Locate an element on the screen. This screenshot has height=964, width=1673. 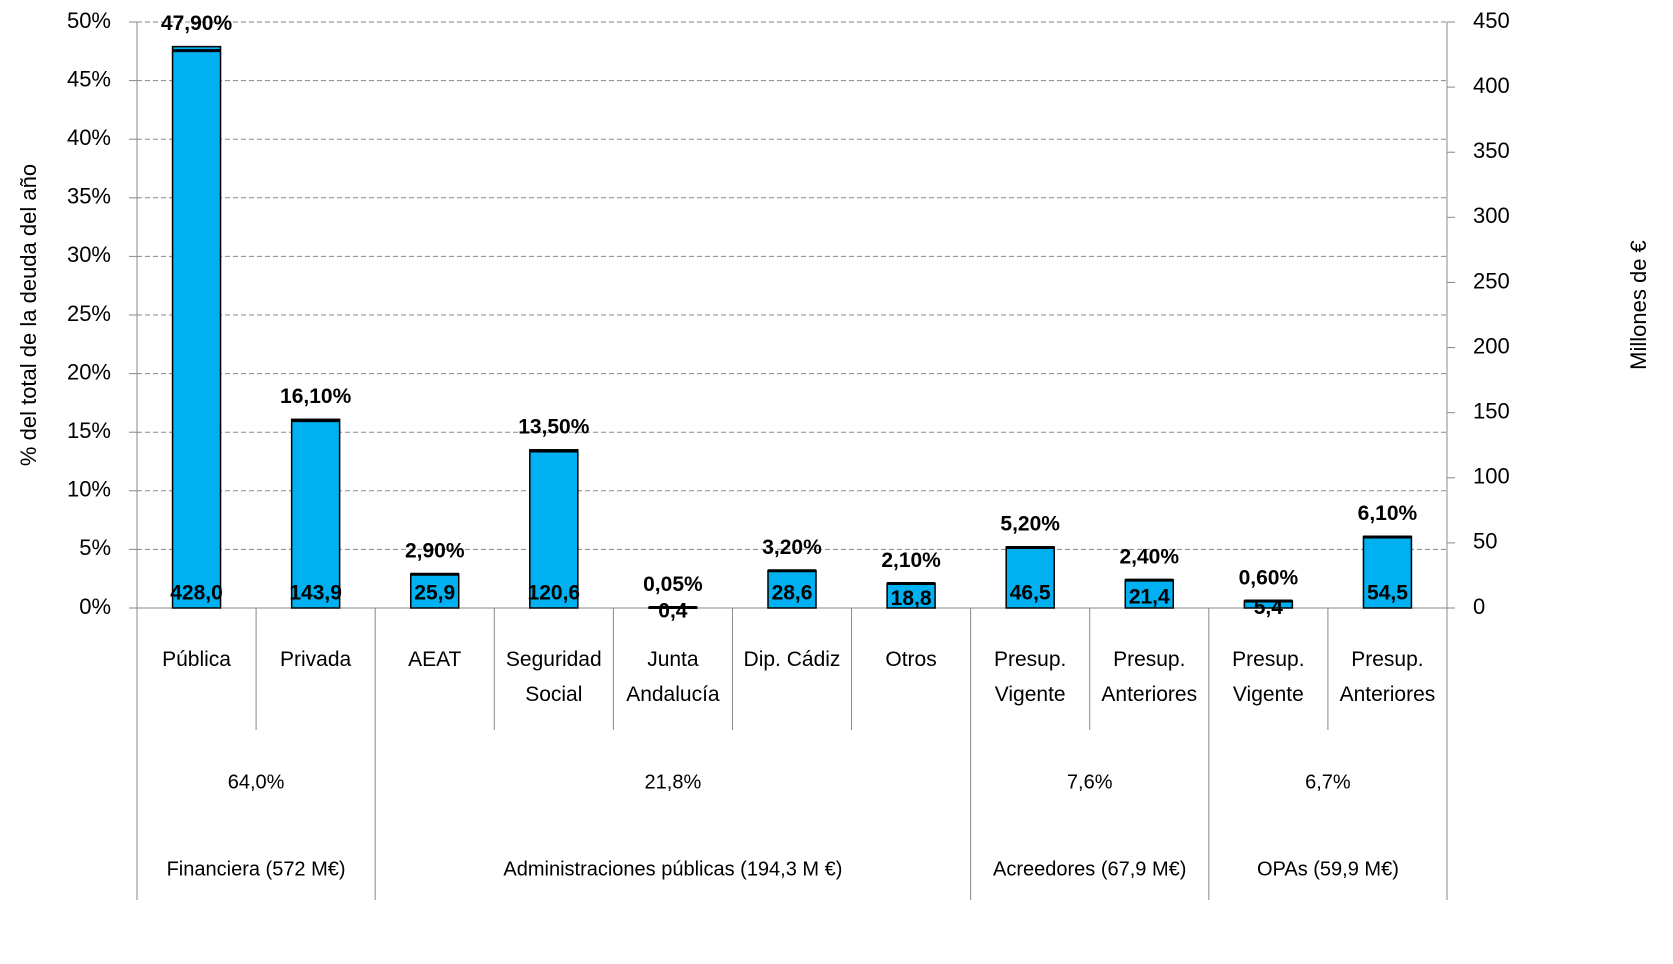
category-label: Otros is located at coordinates (911, 659).